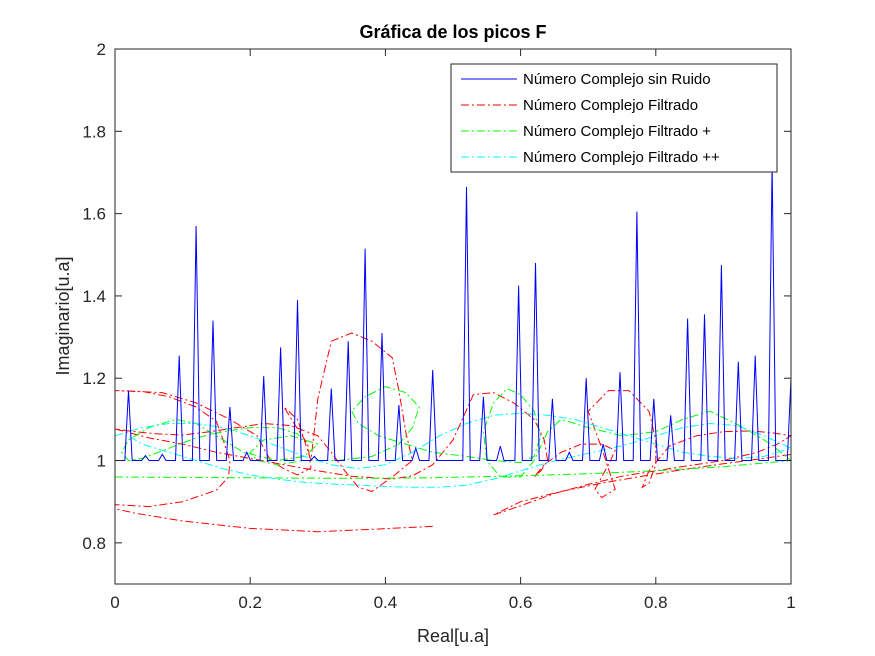 The height and width of the screenshot is (656, 875). Describe the element at coordinates (621, 157) in the screenshot. I see `legend-label-3: Número Complejo Filtrado ++` at that location.